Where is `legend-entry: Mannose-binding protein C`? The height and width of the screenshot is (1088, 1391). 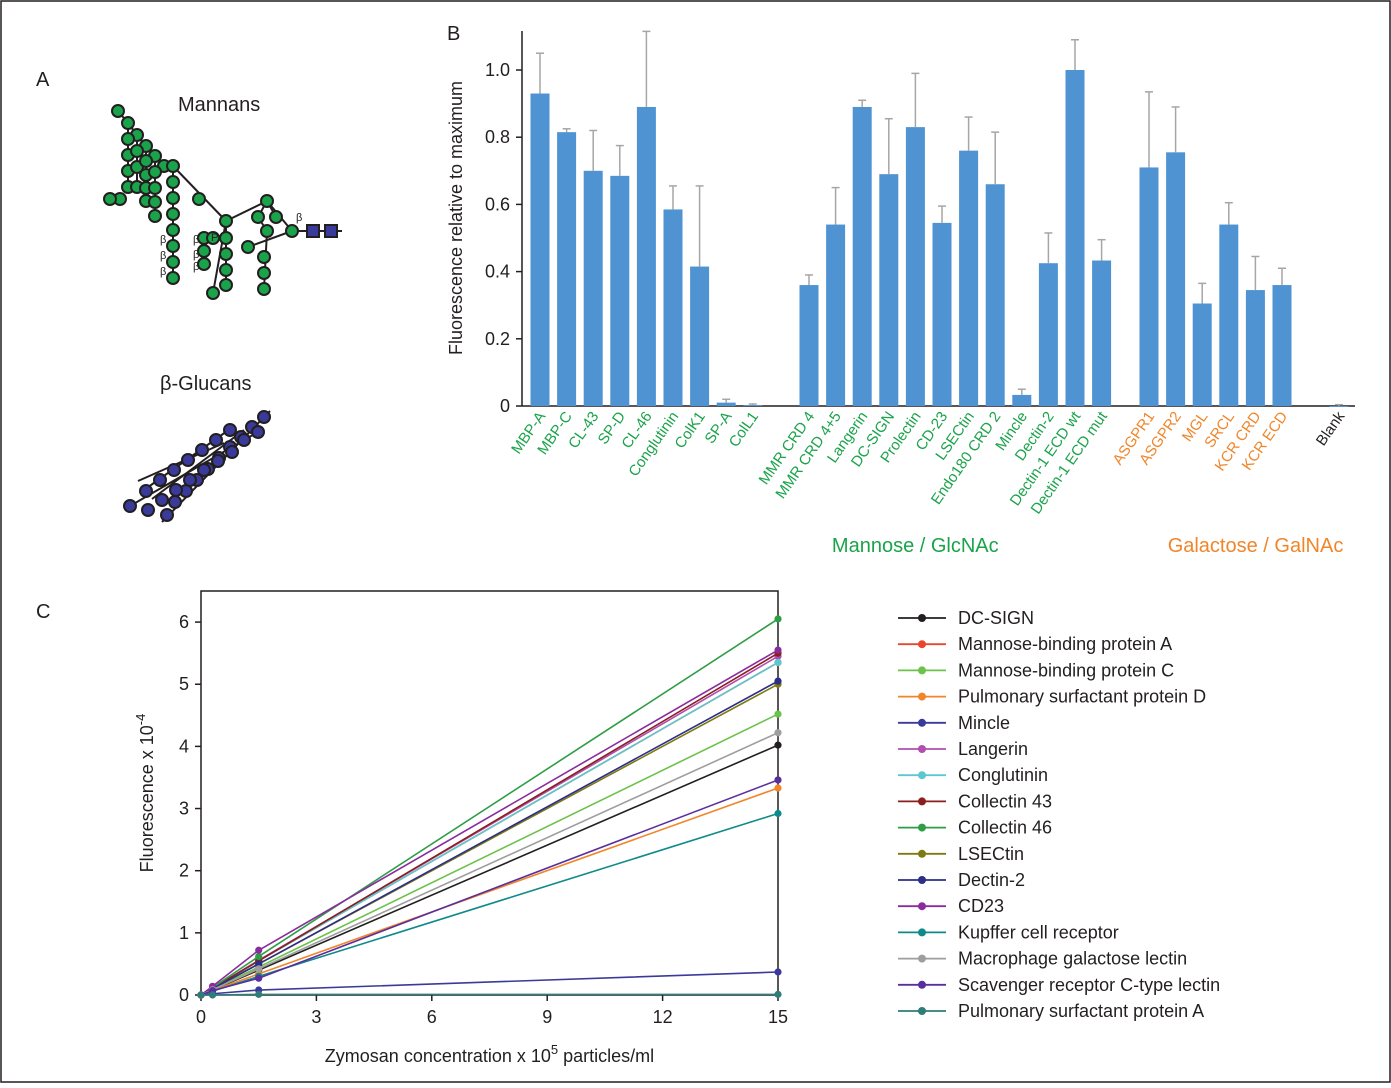
legend-entry: Mannose-binding protein C is located at coordinates (1066, 670).